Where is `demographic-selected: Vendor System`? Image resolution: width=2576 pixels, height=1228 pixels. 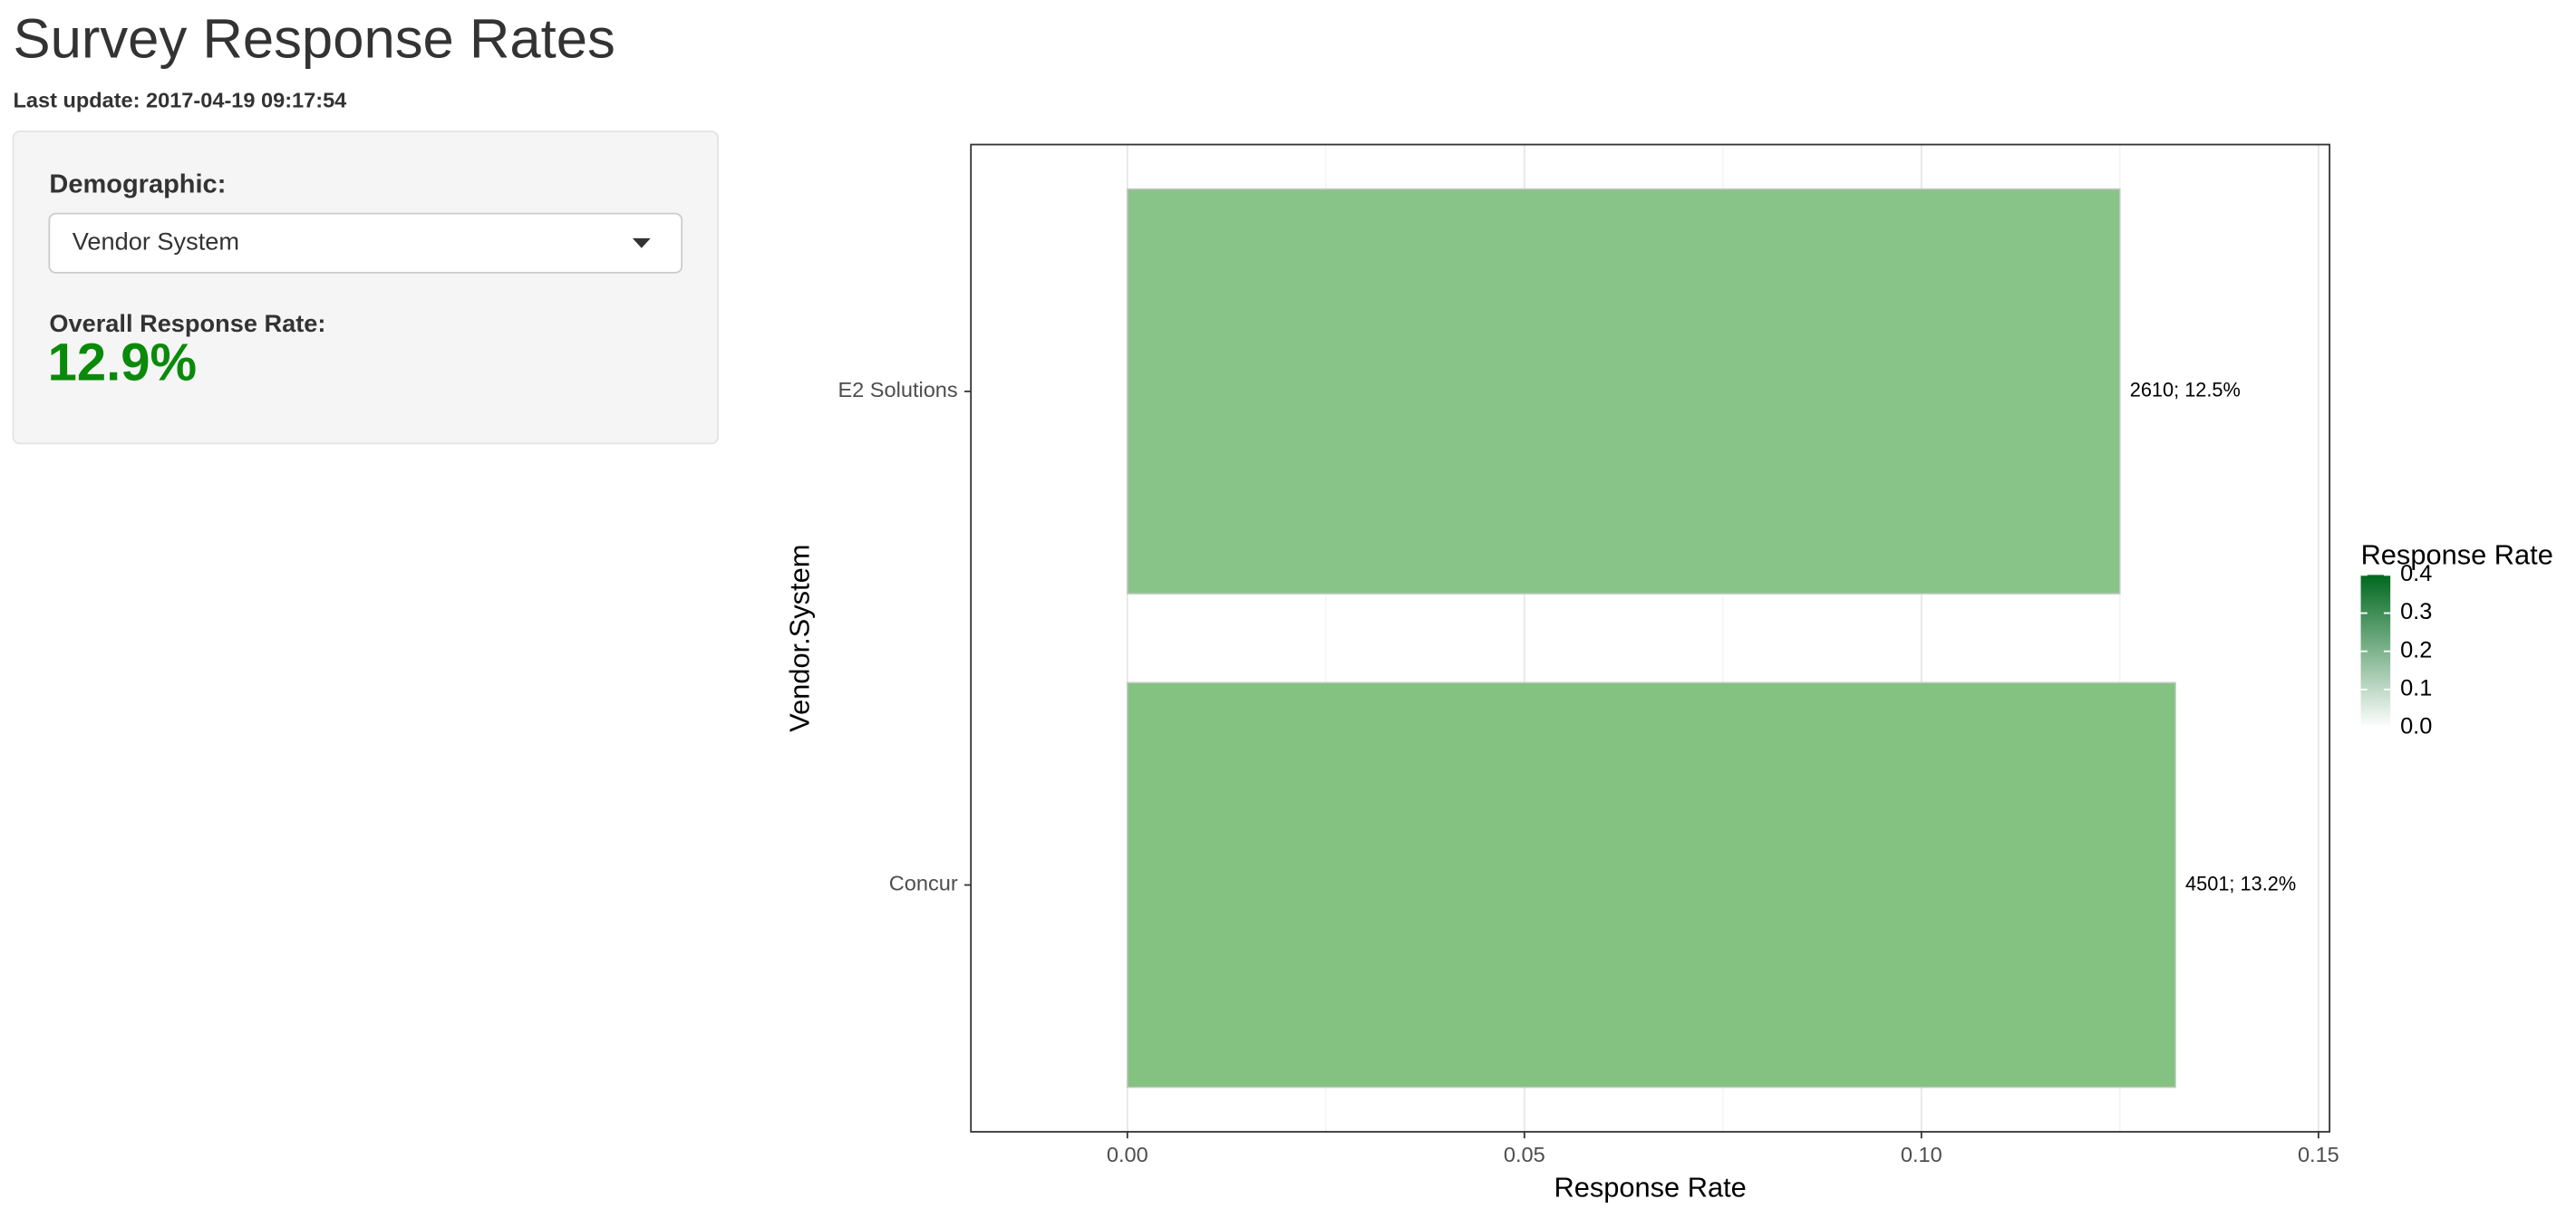 demographic-selected: Vendor System is located at coordinates (156, 241).